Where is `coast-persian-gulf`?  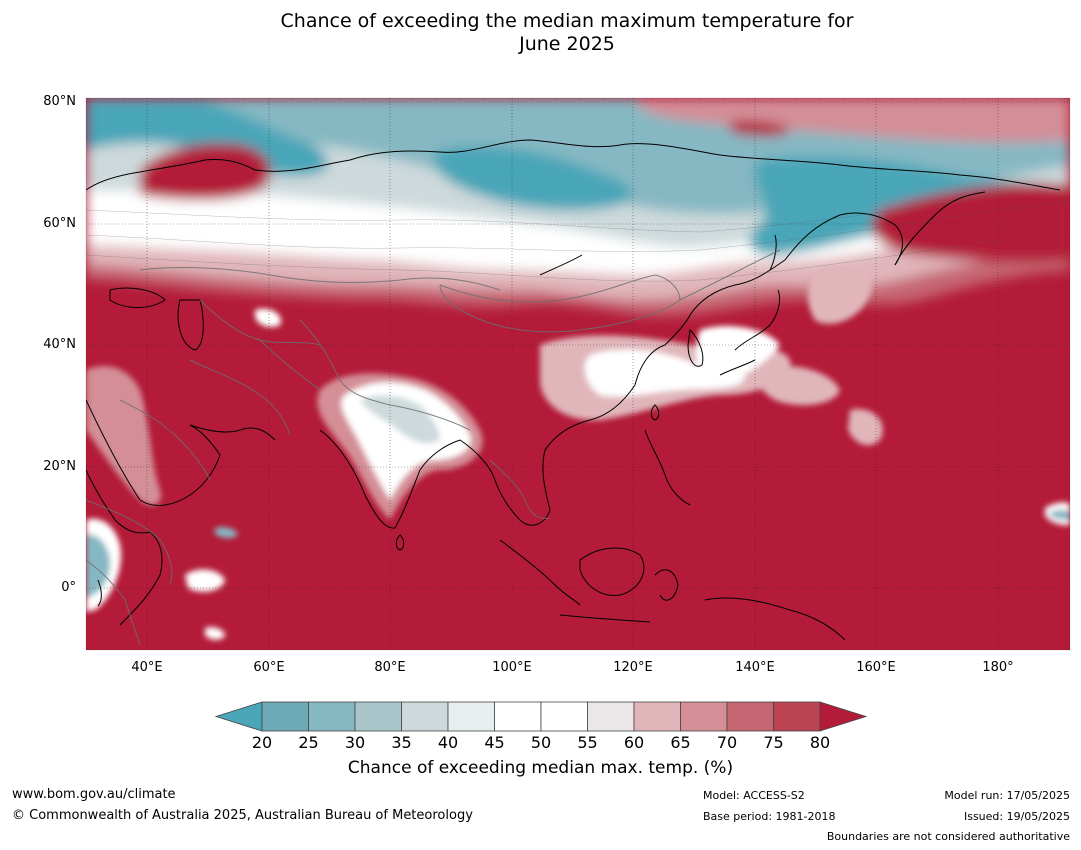 coast-persian-gulf is located at coordinates (232, 432).